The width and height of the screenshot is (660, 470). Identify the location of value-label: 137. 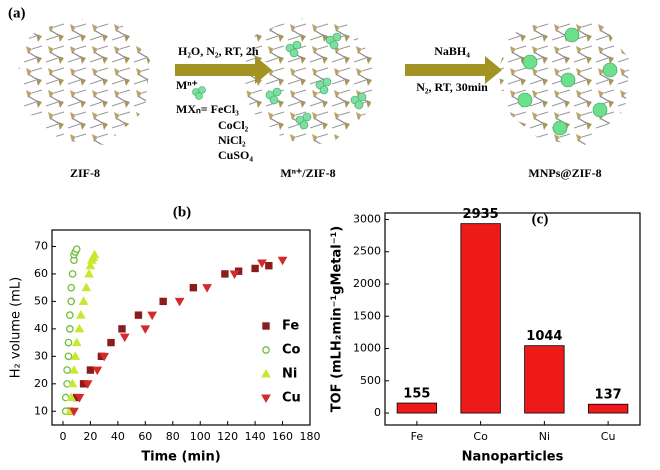
(608, 395).